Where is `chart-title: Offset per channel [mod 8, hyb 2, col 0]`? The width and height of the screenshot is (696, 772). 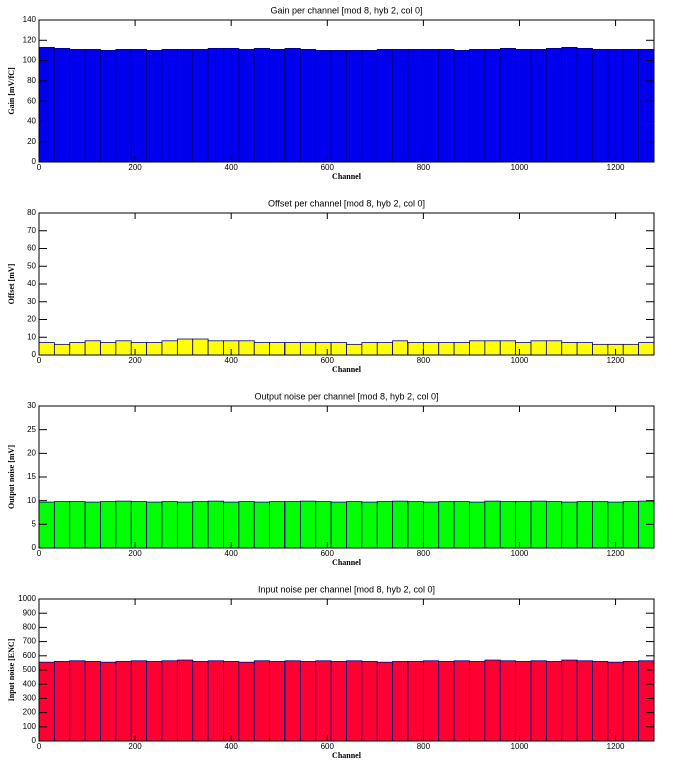 chart-title: Offset per channel [mod 8, hyb 2, col 0] is located at coordinates (346, 203).